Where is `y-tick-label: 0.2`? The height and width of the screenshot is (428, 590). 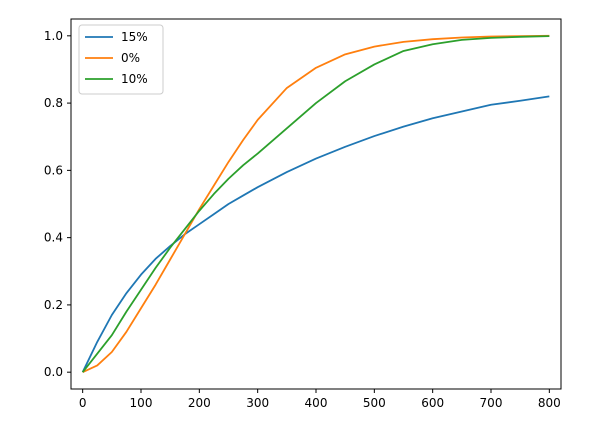 y-tick-label: 0.2 is located at coordinates (53, 305).